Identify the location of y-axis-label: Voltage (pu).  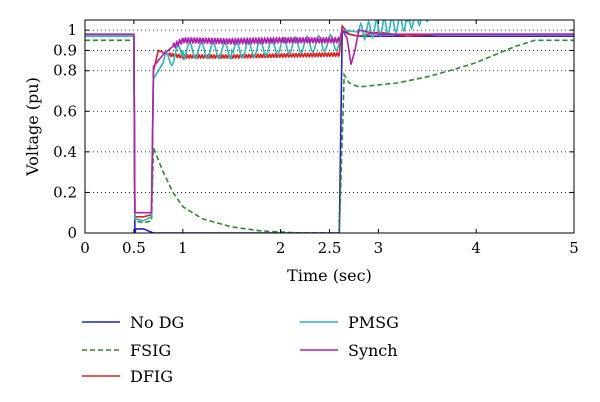
(32, 127).